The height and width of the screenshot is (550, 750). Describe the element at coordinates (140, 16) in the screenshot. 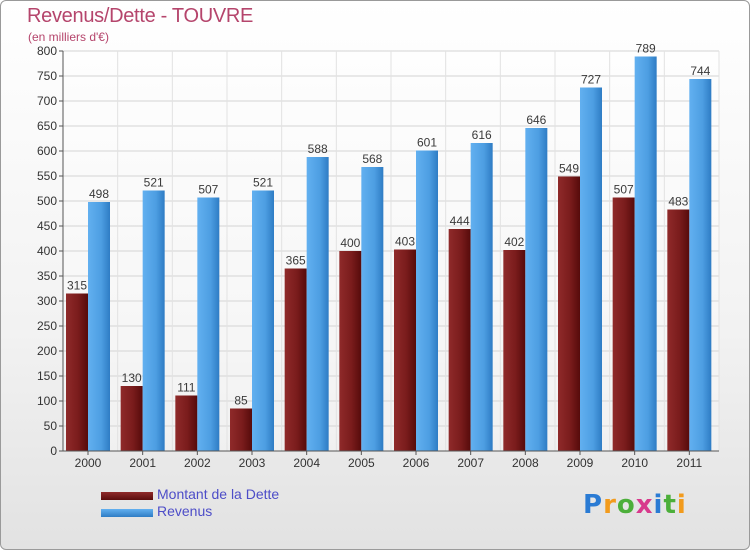

I see `chart-title: Revenus/Dette - TOUVRE` at that location.